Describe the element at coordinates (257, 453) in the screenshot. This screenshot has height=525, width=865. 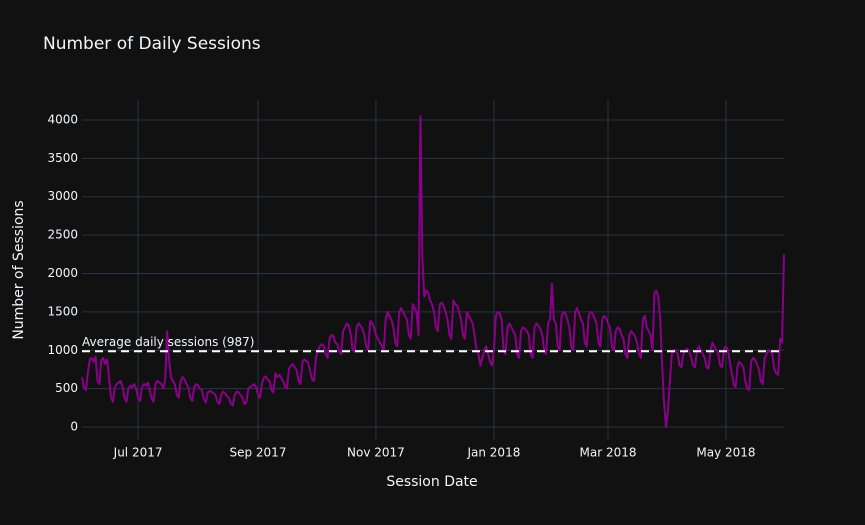
I see `x-tick-label: Sep 2017` at that location.